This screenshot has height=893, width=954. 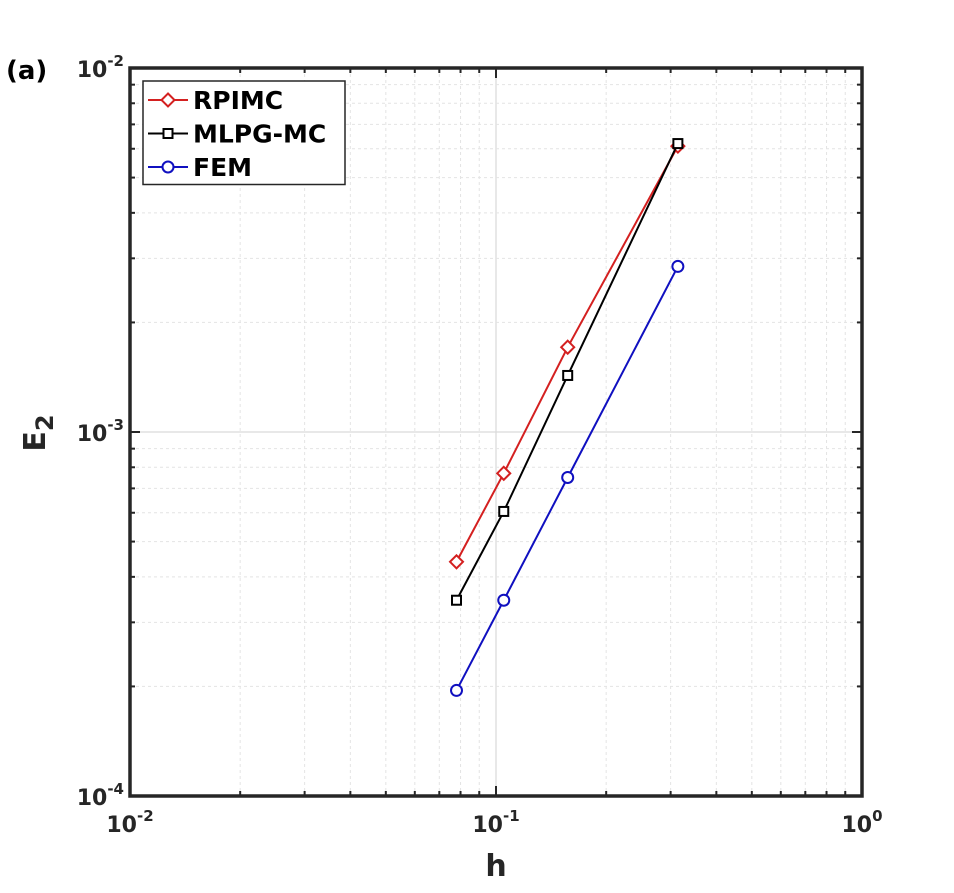 I want to click on series-fem, so click(x=567, y=478).